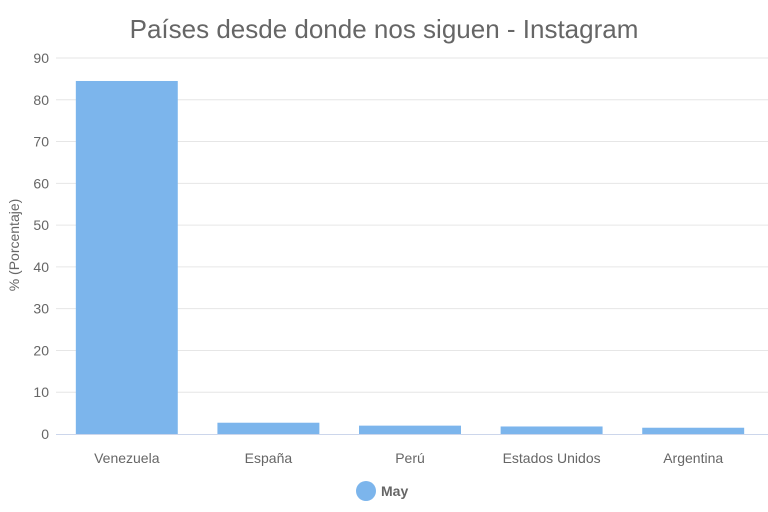 The image size is (768, 512). Describe the element at coordinates (41, 142) in the screenshot. I see `y-tick-label: 70` at that location.